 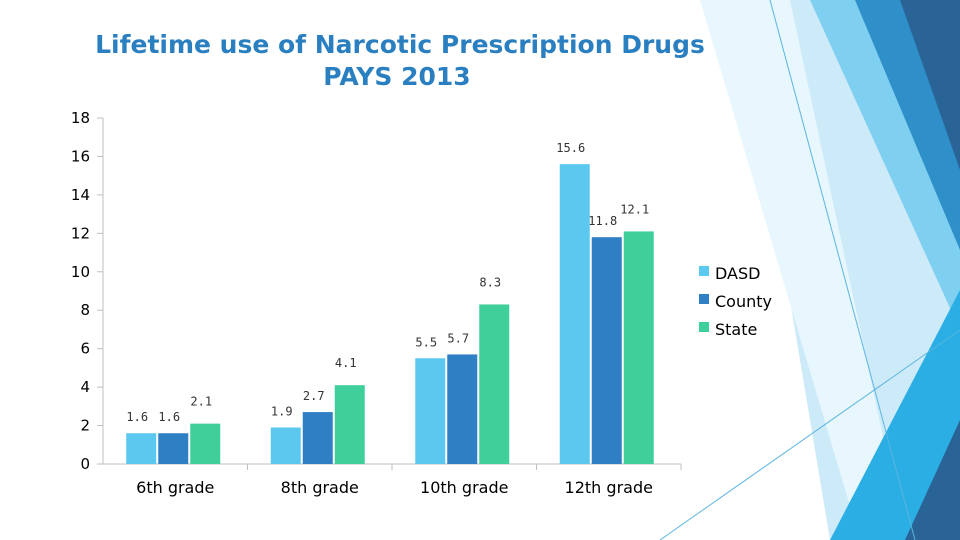 I want to click on data-label: 5.7, so click(x=458, y=338).